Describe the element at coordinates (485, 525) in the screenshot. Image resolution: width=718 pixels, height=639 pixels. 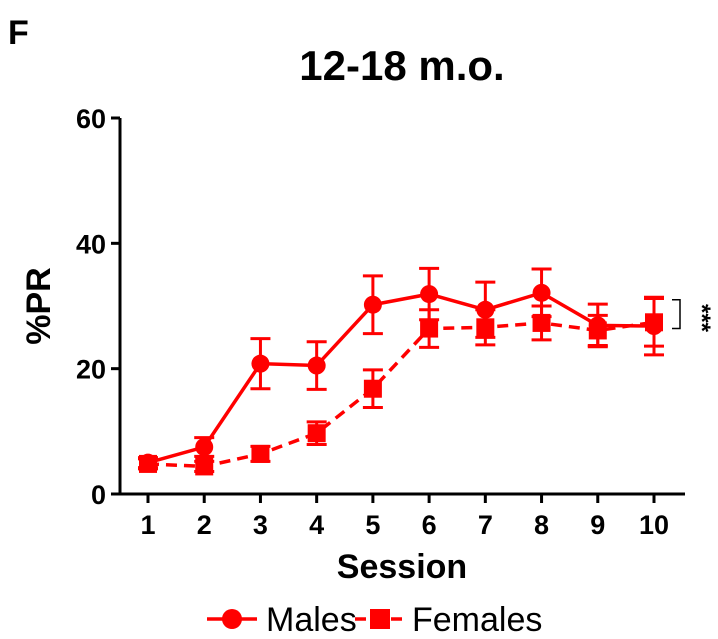
I see `x-tick-label: 7` at that location.